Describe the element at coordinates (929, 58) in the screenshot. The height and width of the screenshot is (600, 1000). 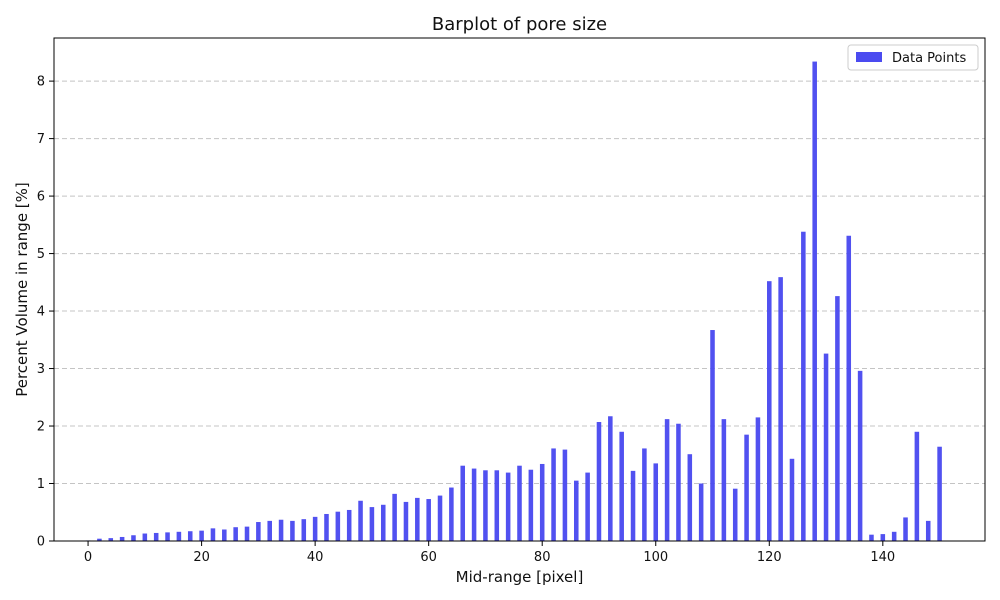
I see `legend-label: Data Points` at that location.